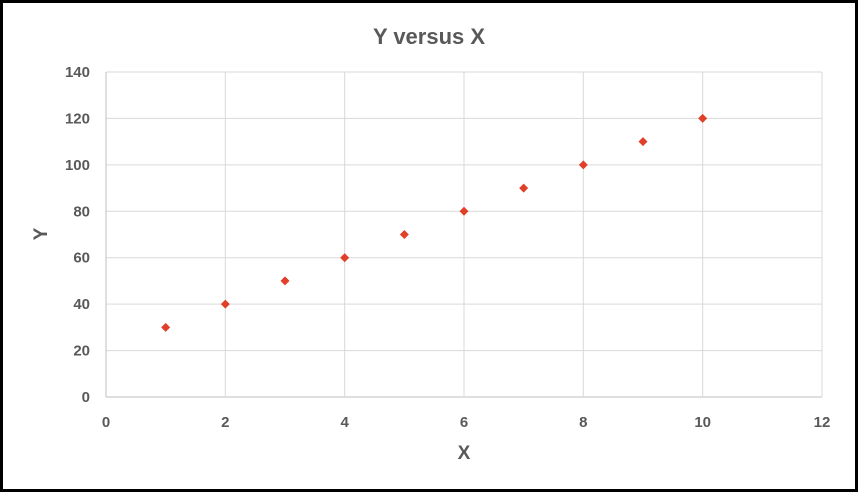  I want to click on y-tick-label: 80, so click(81, 211).